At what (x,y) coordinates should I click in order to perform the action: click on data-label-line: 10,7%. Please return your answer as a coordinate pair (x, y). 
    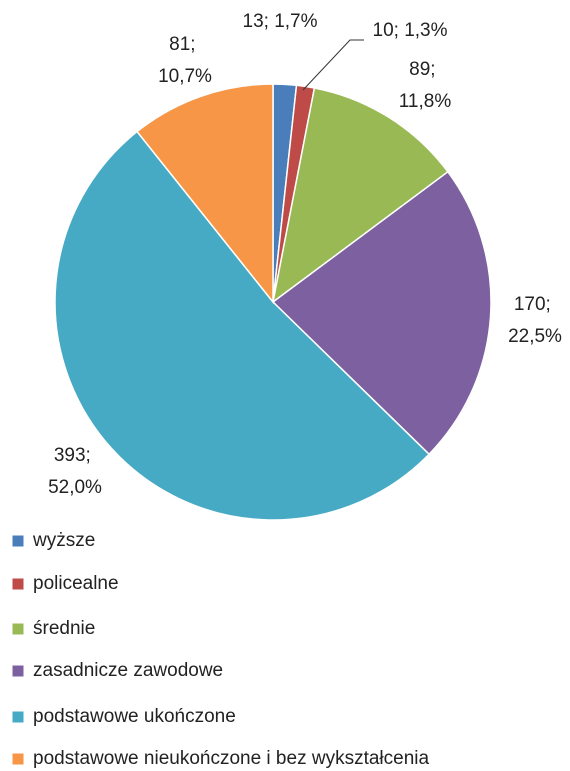
    Looking at the image, I should click on (185, 76).